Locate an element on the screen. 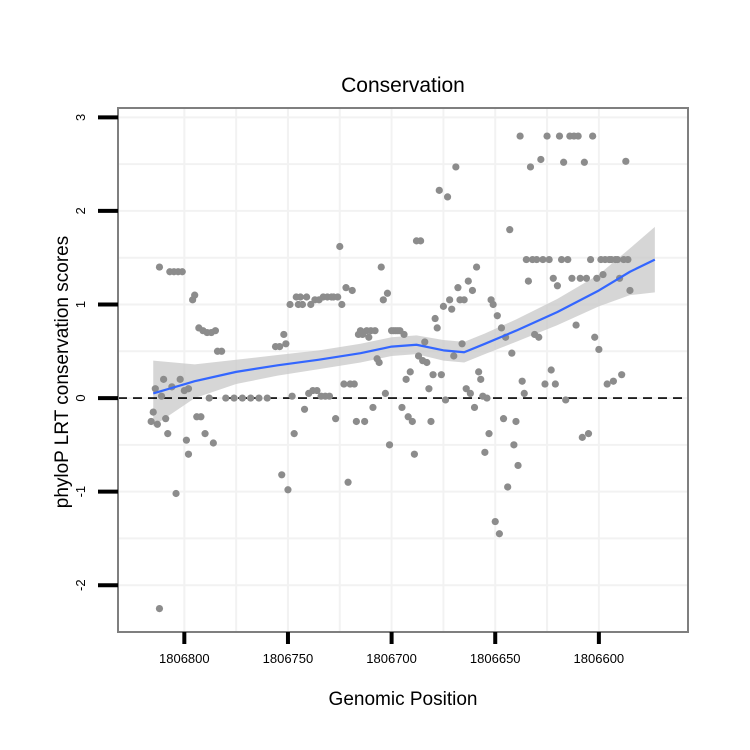 The height and width of the screenshot is (750, 750). smooth-trend-line is located at coordinates (404, 326).